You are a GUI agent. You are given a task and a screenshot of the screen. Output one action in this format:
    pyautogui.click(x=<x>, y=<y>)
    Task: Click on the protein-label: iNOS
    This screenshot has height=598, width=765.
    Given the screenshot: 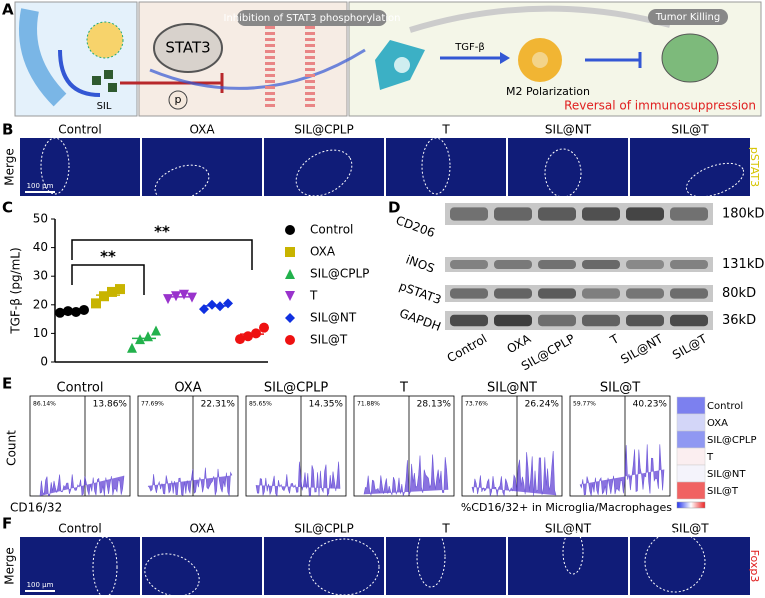 What is the action you would take?
    pyautogui.click(x=420, y=263)
    